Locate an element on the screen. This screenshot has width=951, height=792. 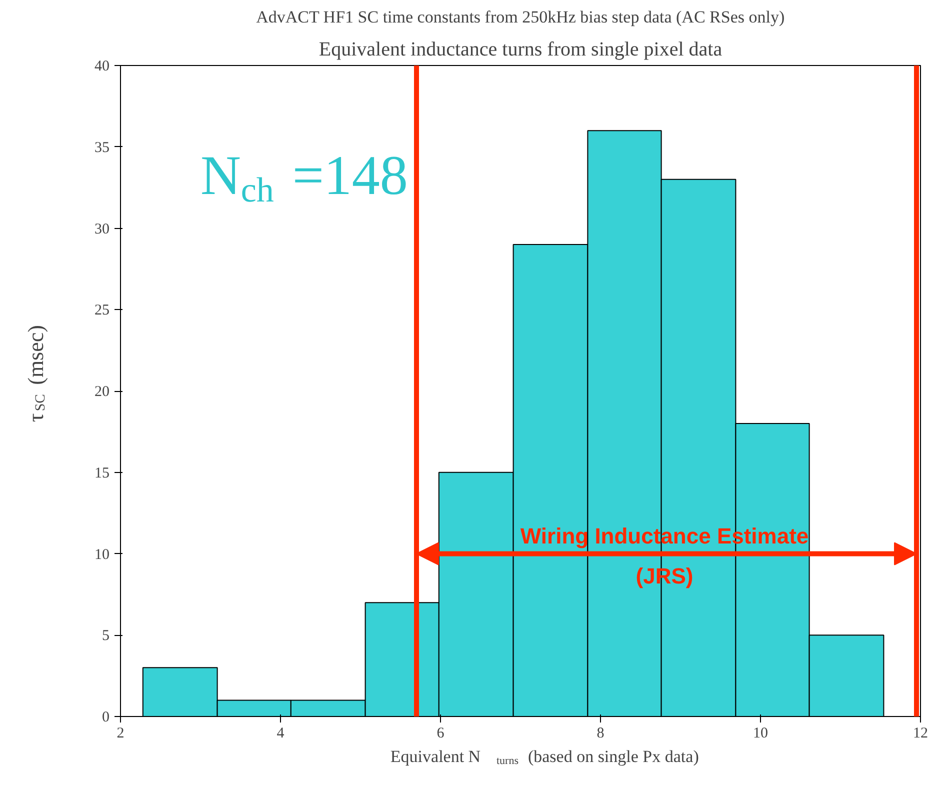
y-tick-label: 25 is located at coordinates (102, 310).